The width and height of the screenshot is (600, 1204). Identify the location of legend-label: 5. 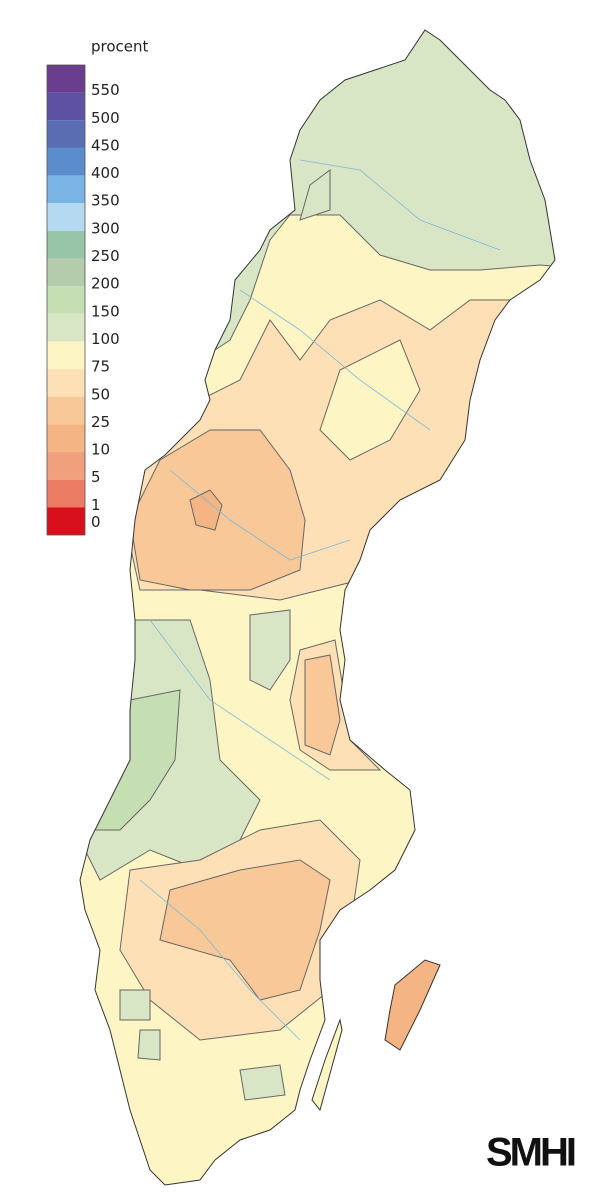
(96, 477).